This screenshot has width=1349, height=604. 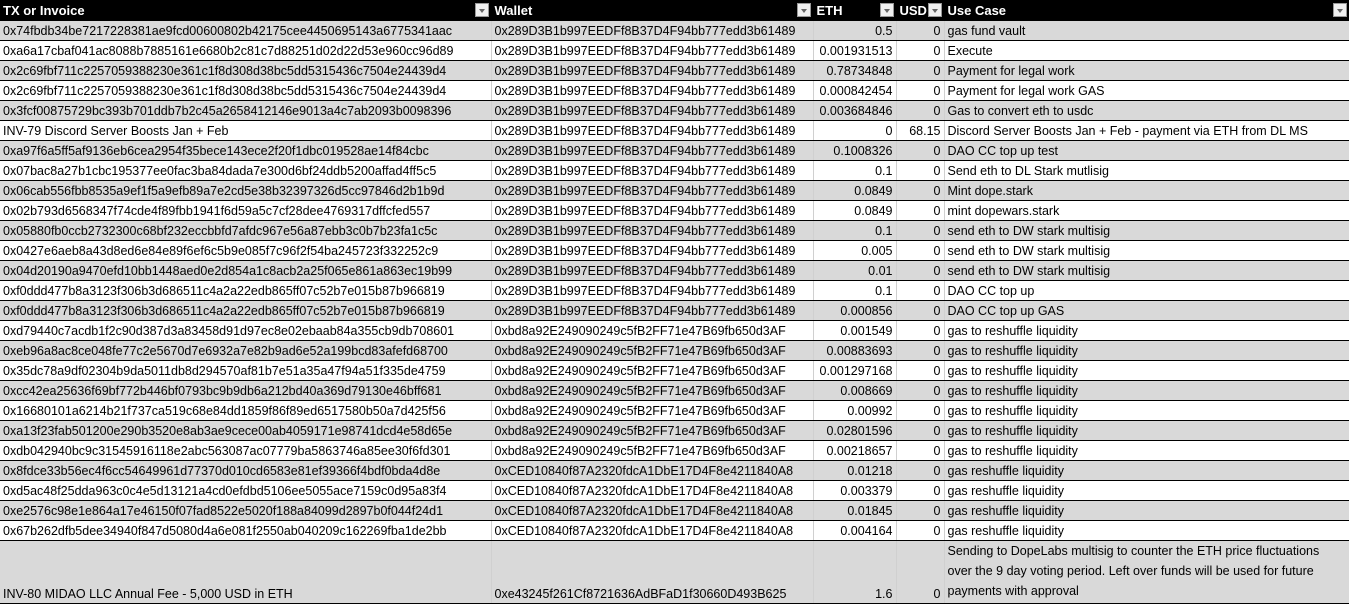 I want to click on cell-use-case: Payment for legal work GAS, so click(x=1146, y=90).